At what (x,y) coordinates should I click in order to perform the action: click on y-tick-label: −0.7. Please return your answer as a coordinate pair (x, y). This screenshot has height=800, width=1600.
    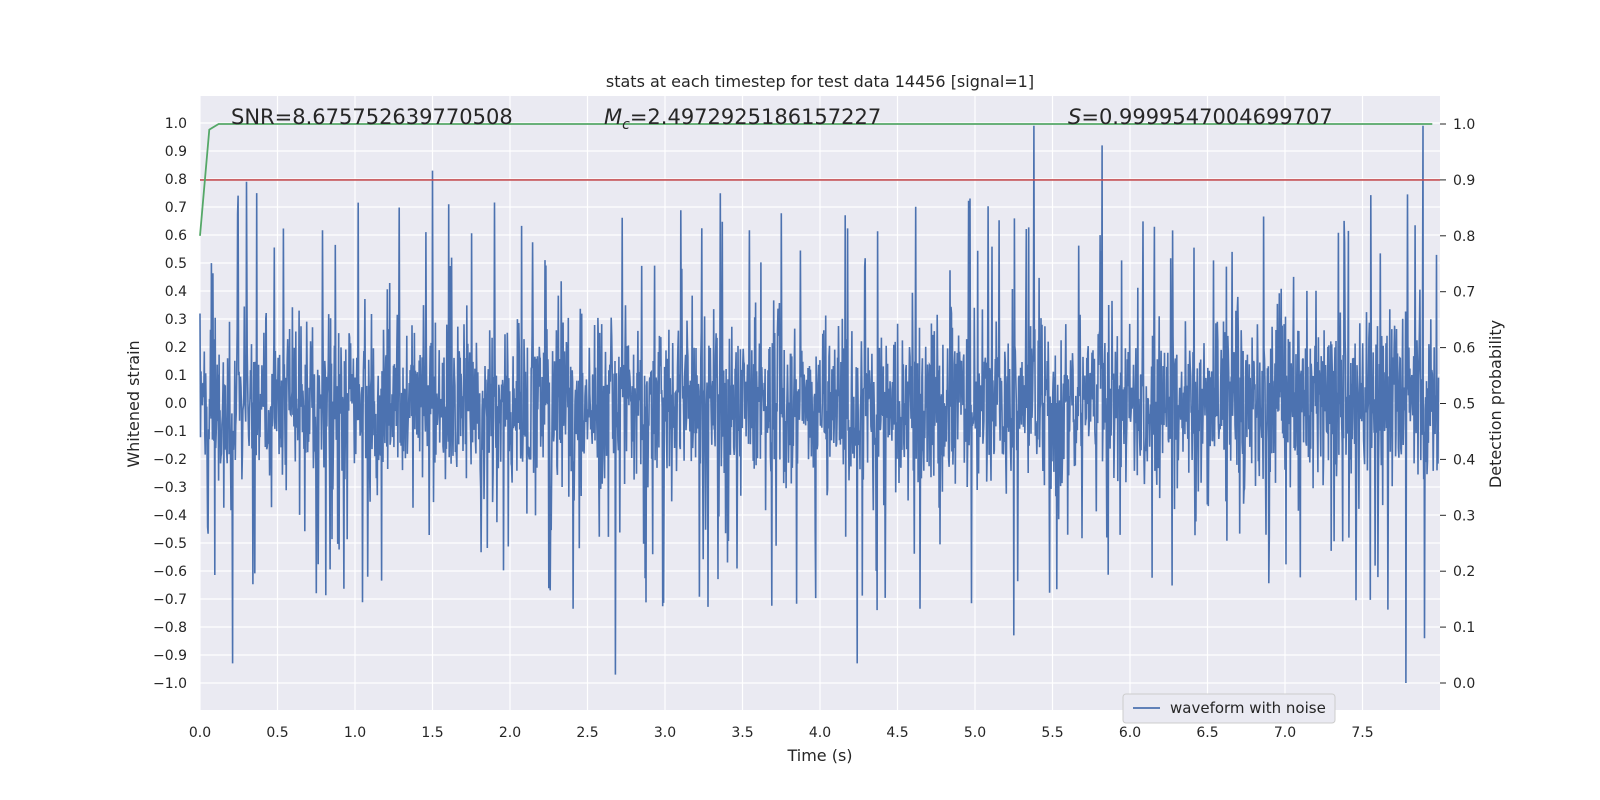
    Looking at the image, I should click on (170, 600).